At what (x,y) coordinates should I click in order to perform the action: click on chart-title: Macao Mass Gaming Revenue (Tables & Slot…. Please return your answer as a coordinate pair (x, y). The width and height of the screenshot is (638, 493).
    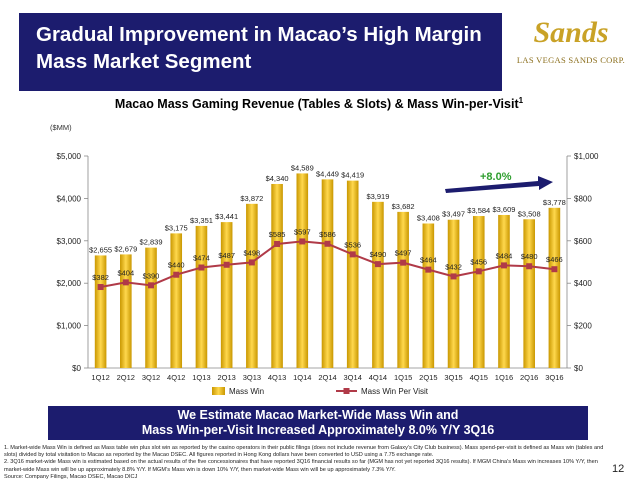
    Looking at the image, I should click on (319, 103).